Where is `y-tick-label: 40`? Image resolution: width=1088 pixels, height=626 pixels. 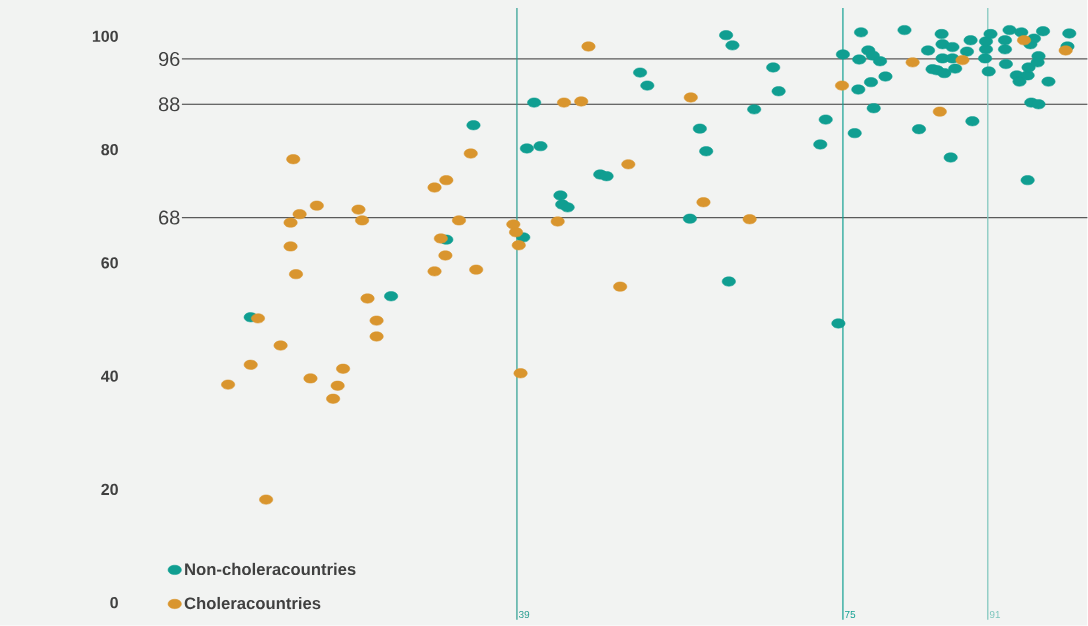 y-tick-label: 40 is located at coordinates (109, 376).